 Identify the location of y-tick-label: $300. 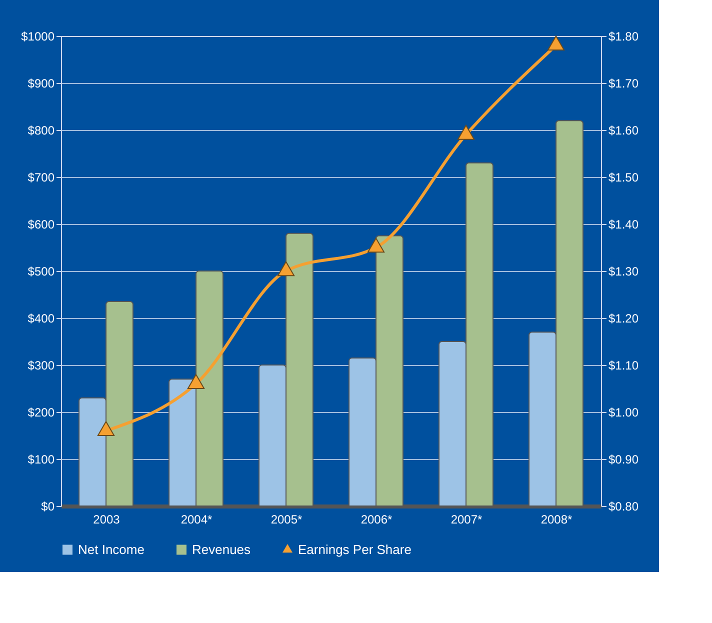
(41, 365).